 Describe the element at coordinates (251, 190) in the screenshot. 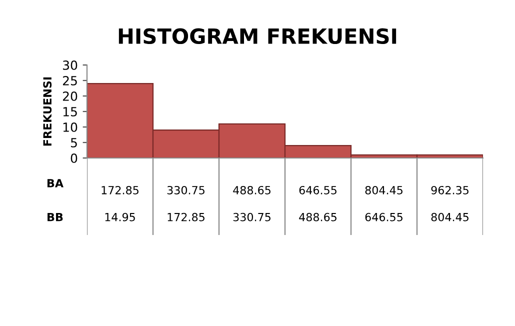

I see `x-tick-label: 488.65` at that location.